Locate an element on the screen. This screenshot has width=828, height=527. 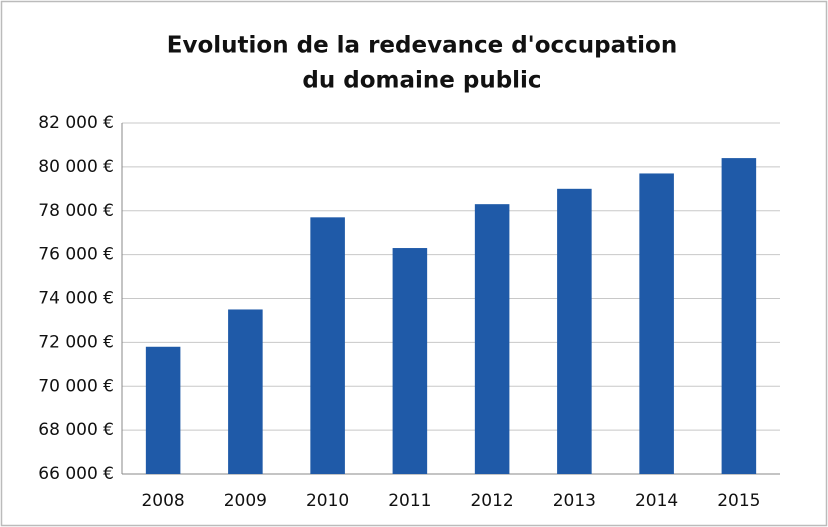
x-tick-label: 2014 is located at coordinates (656, 501).